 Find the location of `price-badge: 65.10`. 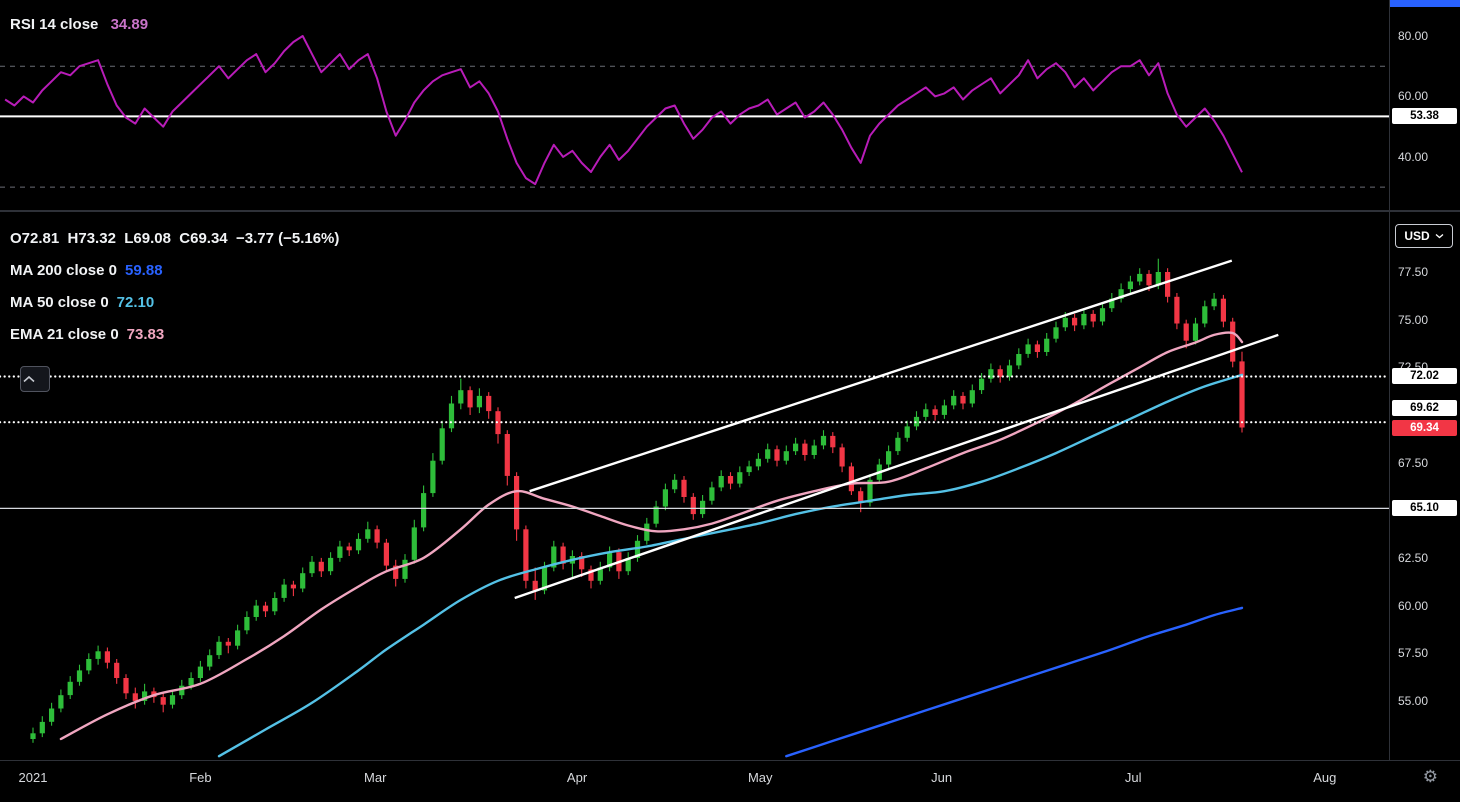

price-badge: 65.10 is located at coordinates (1424, 508).